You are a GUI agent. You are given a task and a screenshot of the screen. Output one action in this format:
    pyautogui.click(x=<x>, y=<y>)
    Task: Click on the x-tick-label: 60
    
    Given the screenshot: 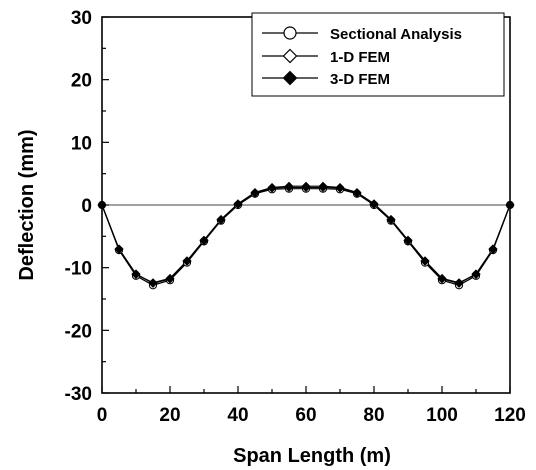 What is the action you would take?
    pyautogui.click(x=305, y=415)
    